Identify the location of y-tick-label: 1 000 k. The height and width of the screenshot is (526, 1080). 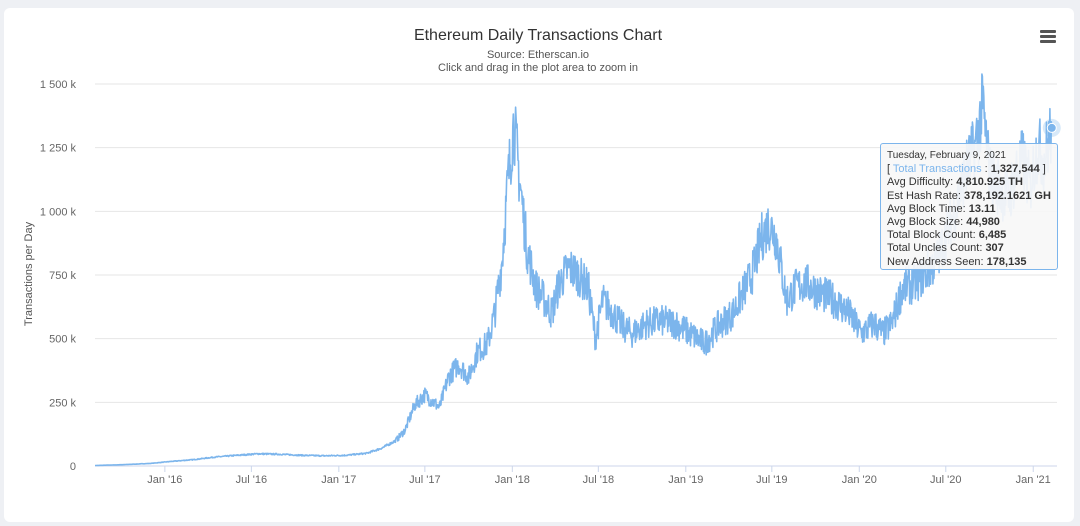
(58, 212).